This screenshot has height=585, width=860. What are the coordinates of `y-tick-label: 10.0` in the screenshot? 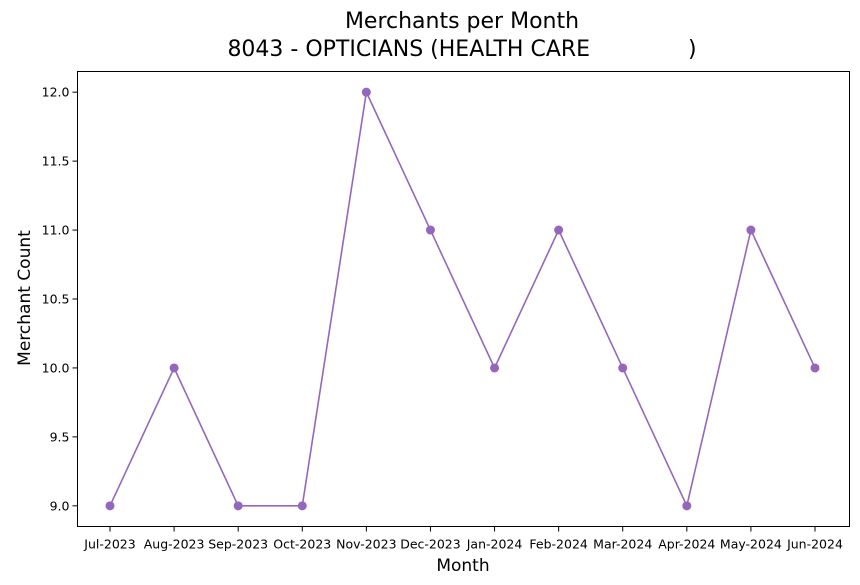 It's located at (56, 367).